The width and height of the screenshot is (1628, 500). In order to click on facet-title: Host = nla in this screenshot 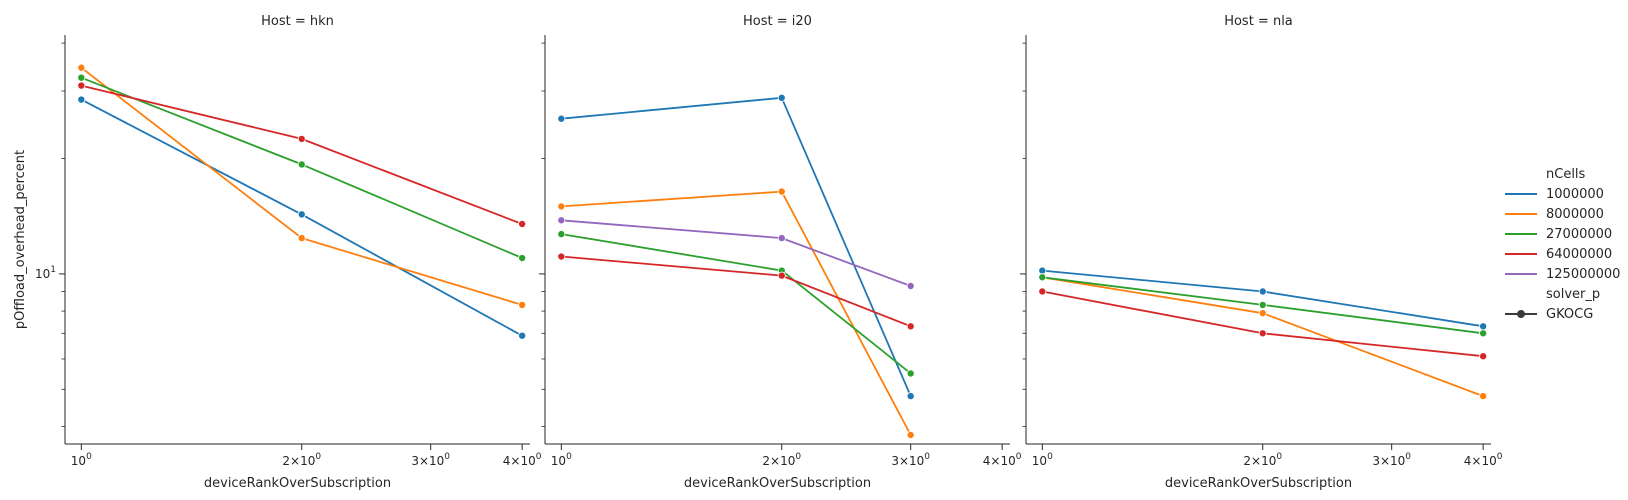, I will do `click(1258, 21)`.